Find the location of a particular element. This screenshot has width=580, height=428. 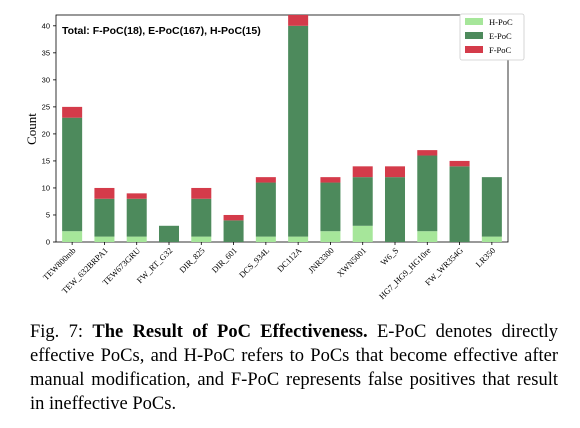

y-tick-label: 10 is located at coordinates (46, 187).